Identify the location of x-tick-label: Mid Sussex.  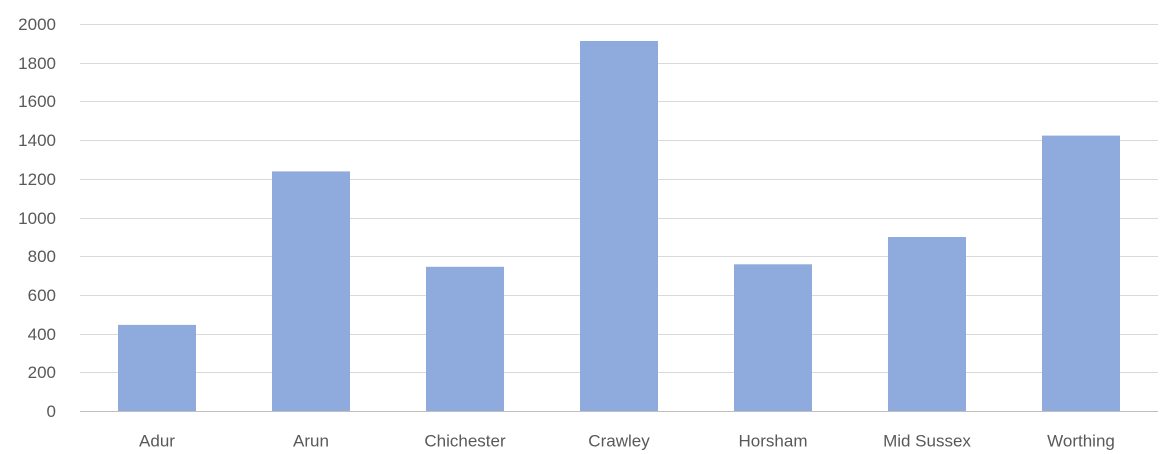
(927, 441).